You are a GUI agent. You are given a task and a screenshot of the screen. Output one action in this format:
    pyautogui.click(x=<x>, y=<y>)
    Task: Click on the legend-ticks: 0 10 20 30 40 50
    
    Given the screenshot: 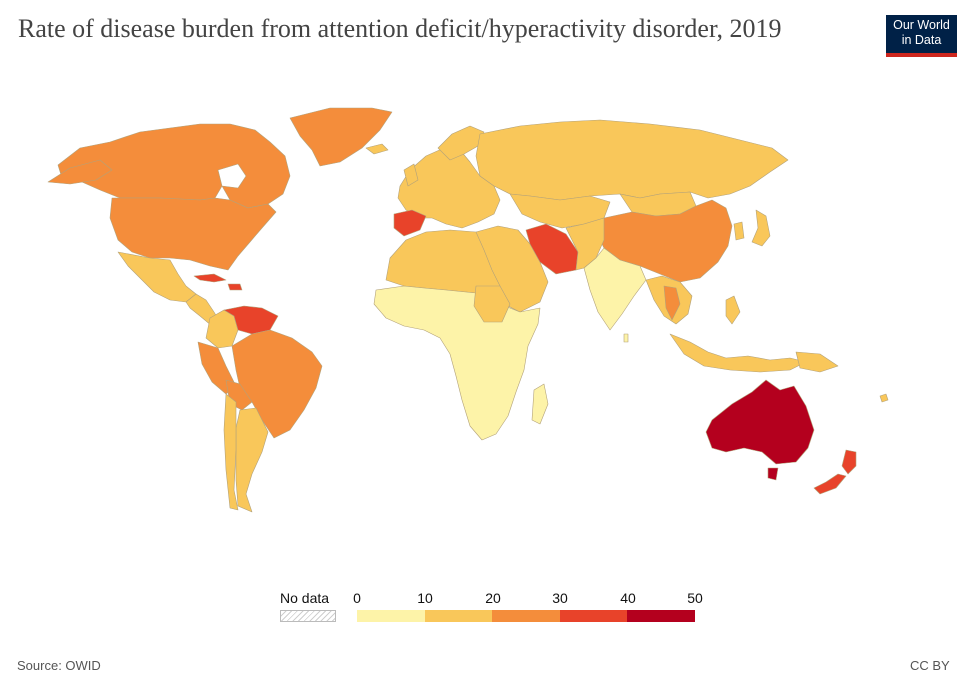 What is the action you would take?
    pyautogui.click(x=528, y=599)
    